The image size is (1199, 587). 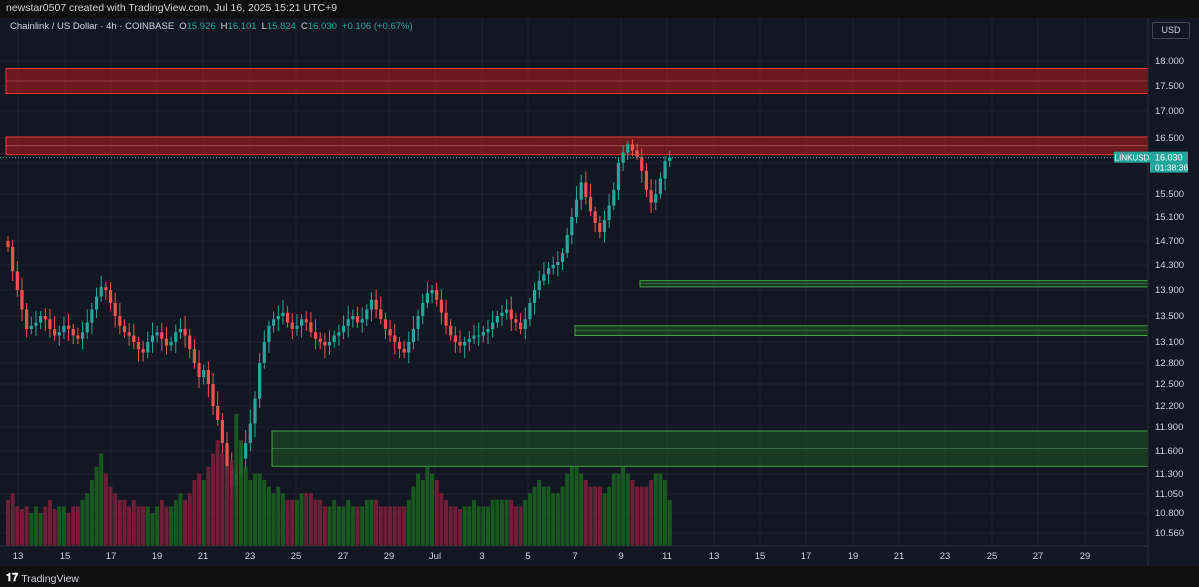 I want to click on y-tick-label: 17.500, so click(x=1169, y=86).